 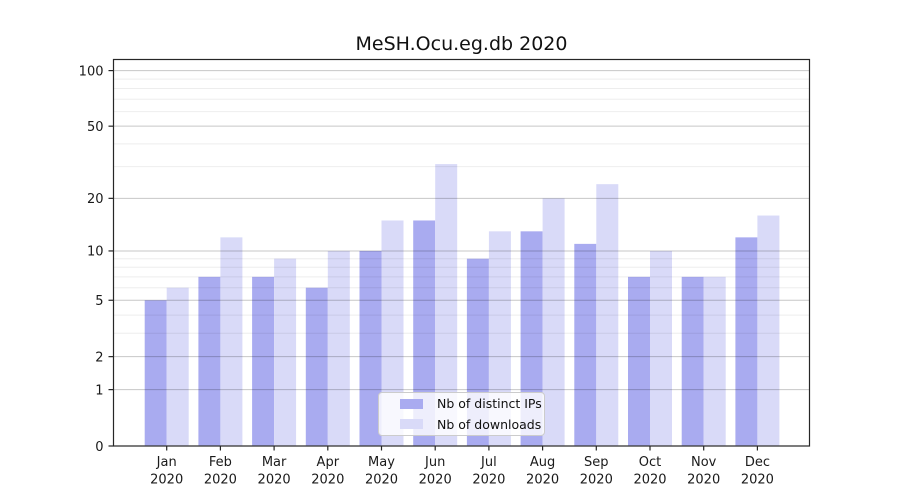 What do you see at coordinates (411, 403) in the screenshot?
I see `legend-swatch-distinct-ips` at bounding box center [411, 403].